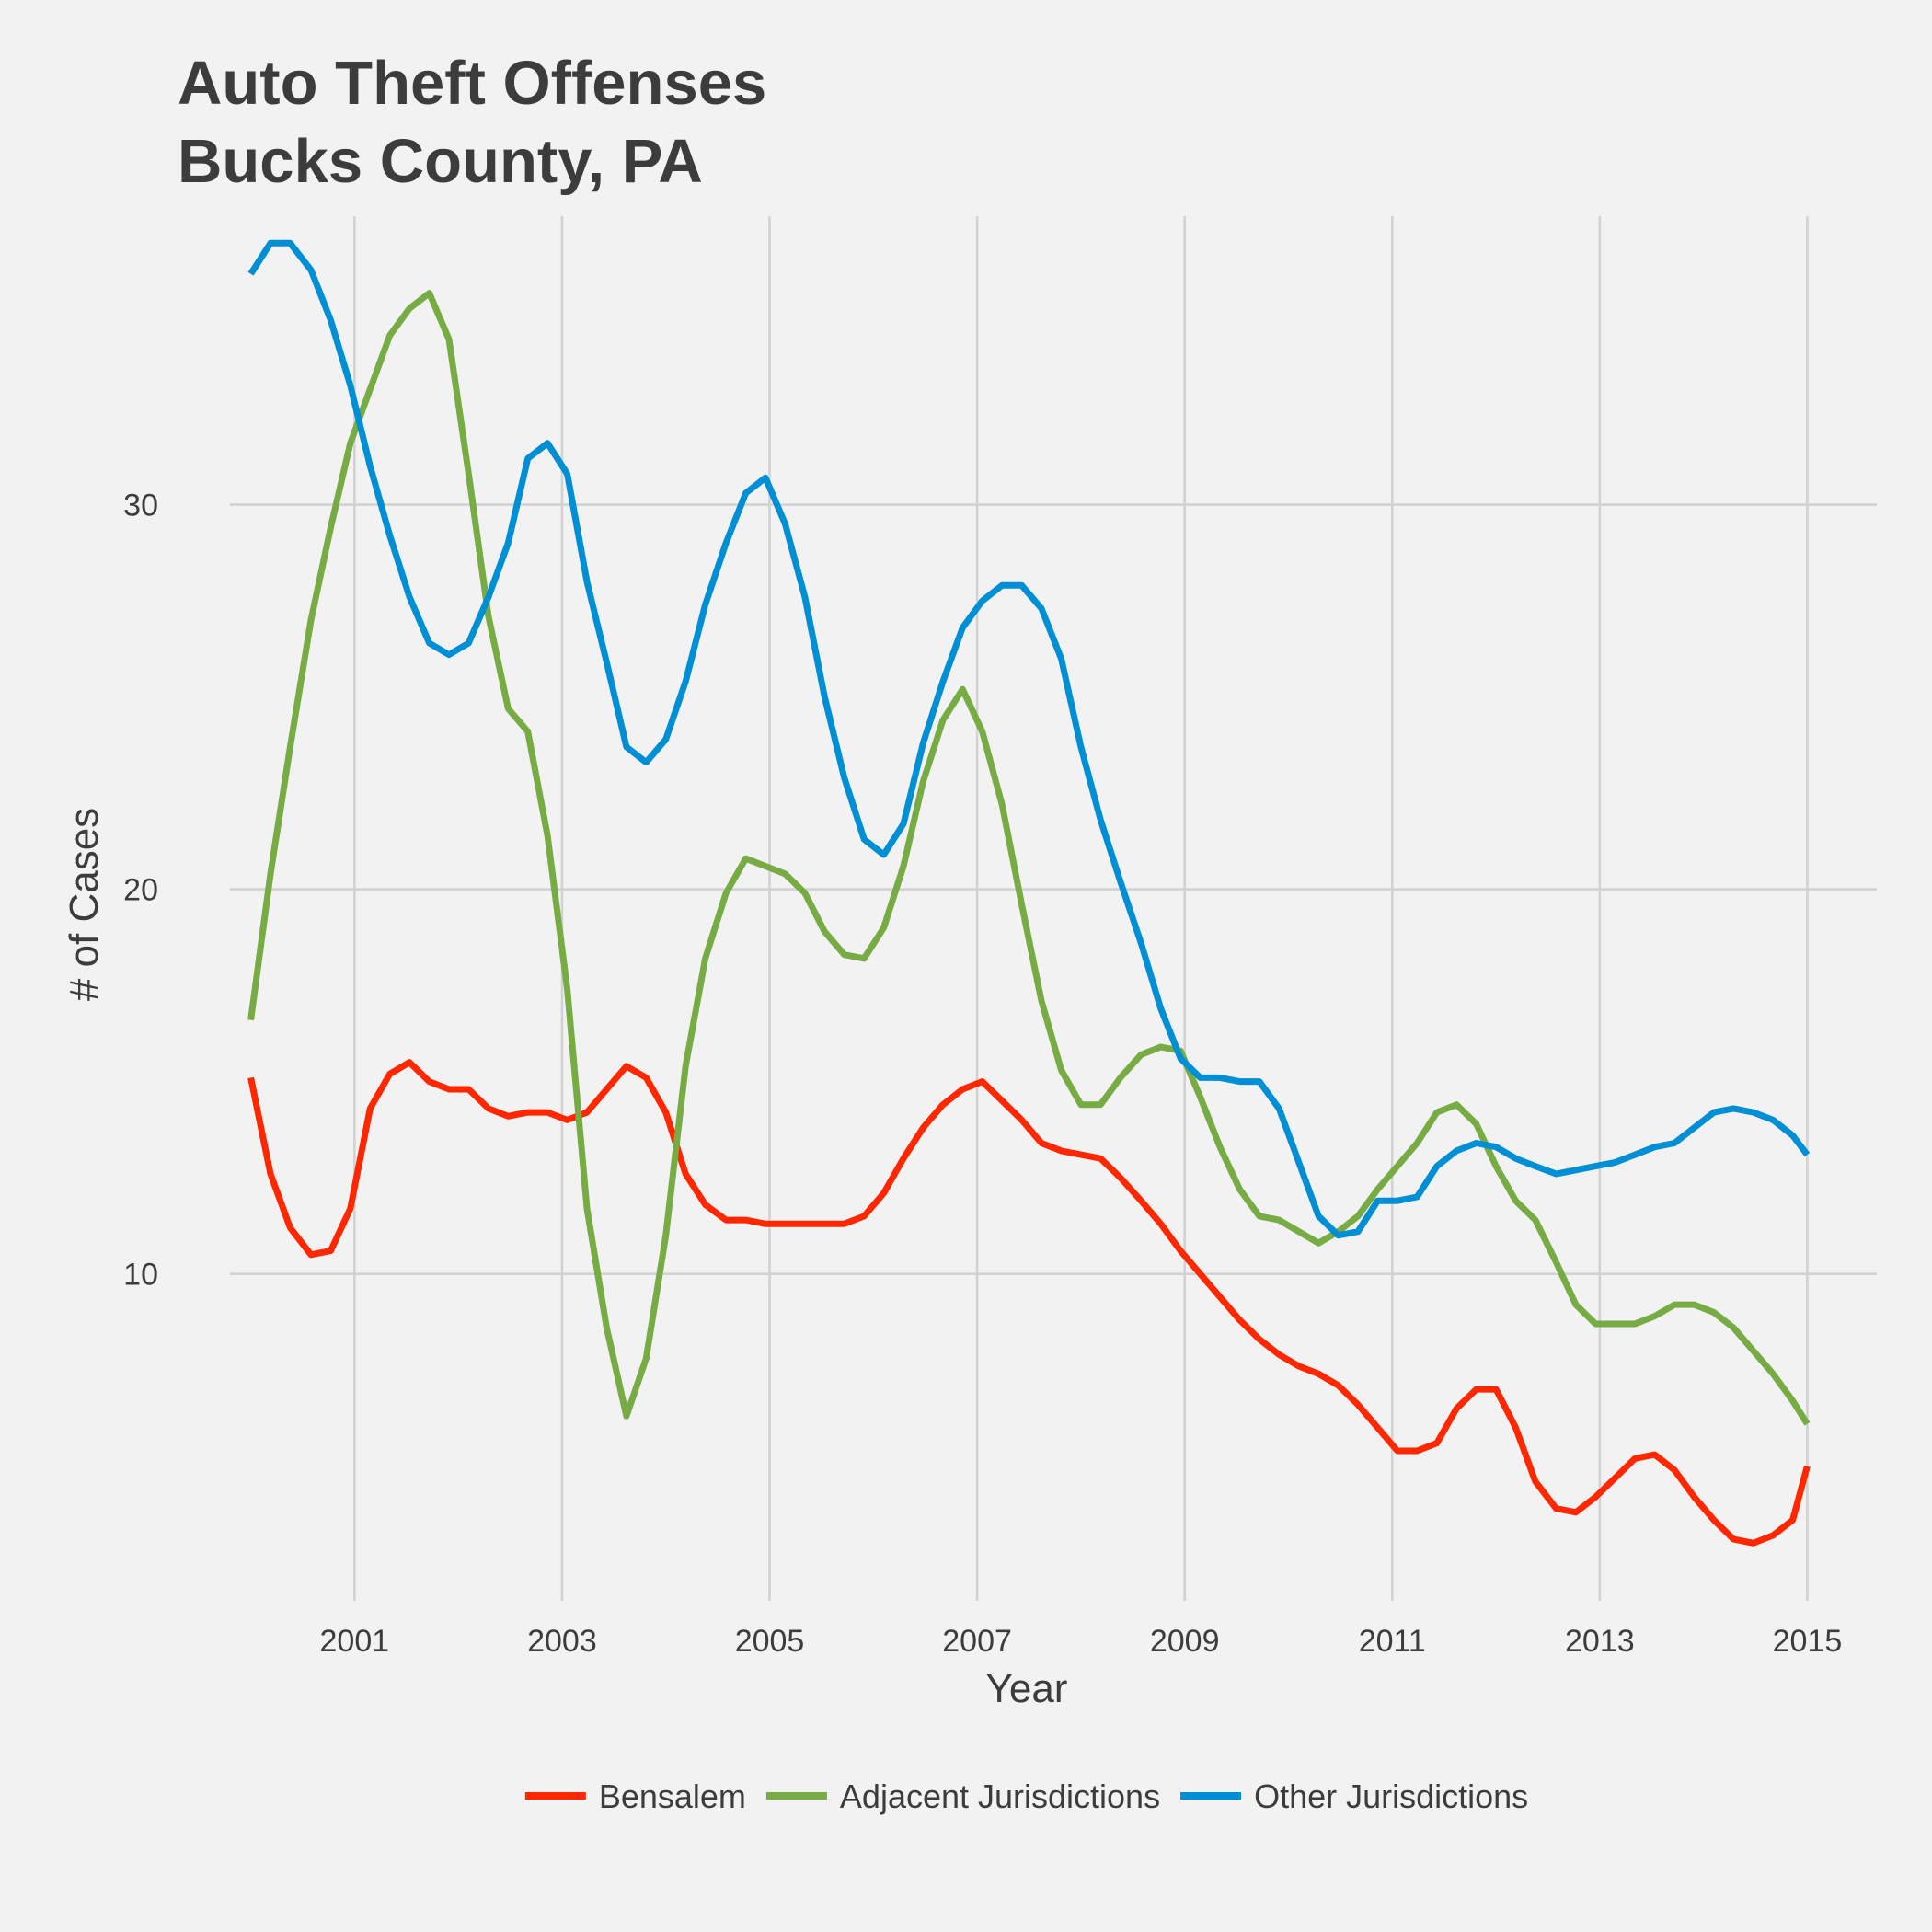  What do you see at coordinates (1600, 1641) in the screenshot?
I see `x-tick-label-2013: 2013` at bounding box center [1600, 1641].